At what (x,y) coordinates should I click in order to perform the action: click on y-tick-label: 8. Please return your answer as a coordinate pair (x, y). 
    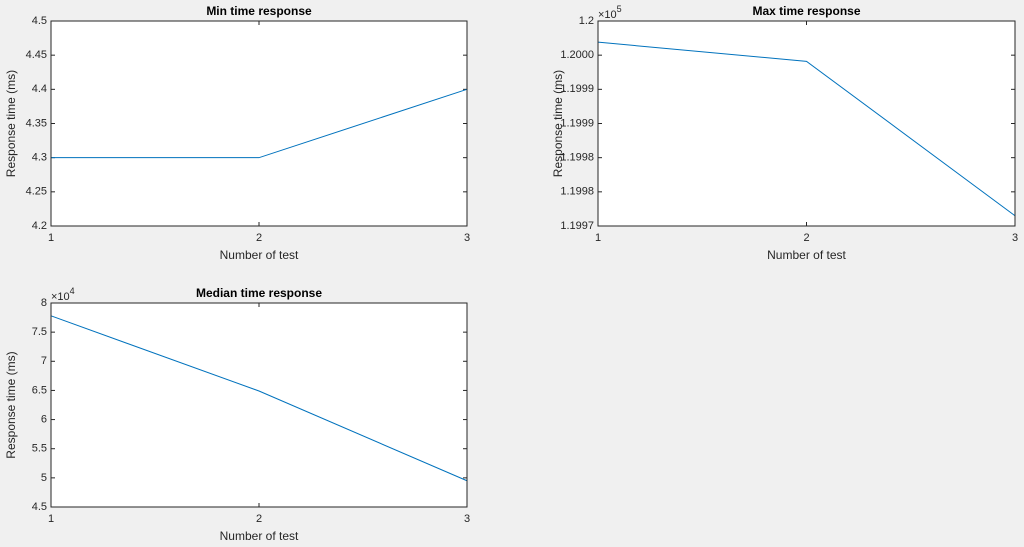
    Looking at the image, I should click on (44, 303).